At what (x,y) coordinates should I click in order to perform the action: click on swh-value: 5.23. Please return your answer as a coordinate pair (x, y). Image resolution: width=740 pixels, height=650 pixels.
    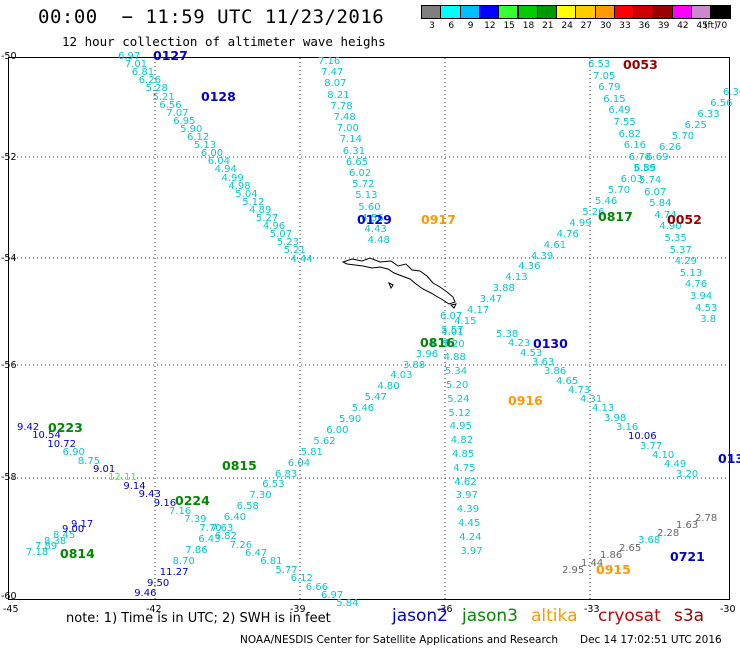
    Looking at the image, I should click on (287, 243).